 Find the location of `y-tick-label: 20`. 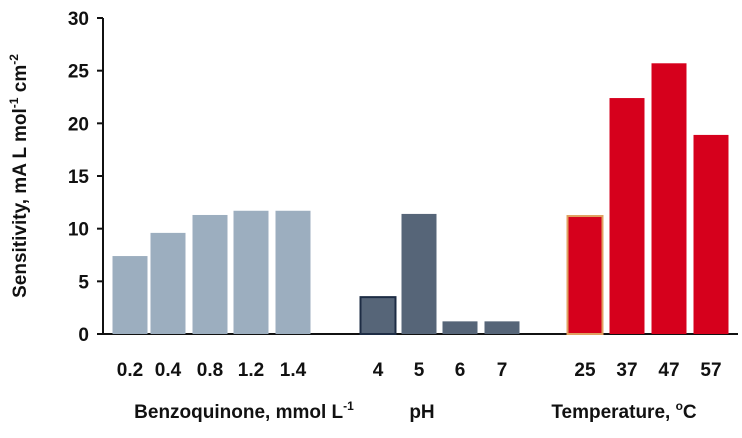

y-tick-label: 20 is located at coordinates (78, 124).